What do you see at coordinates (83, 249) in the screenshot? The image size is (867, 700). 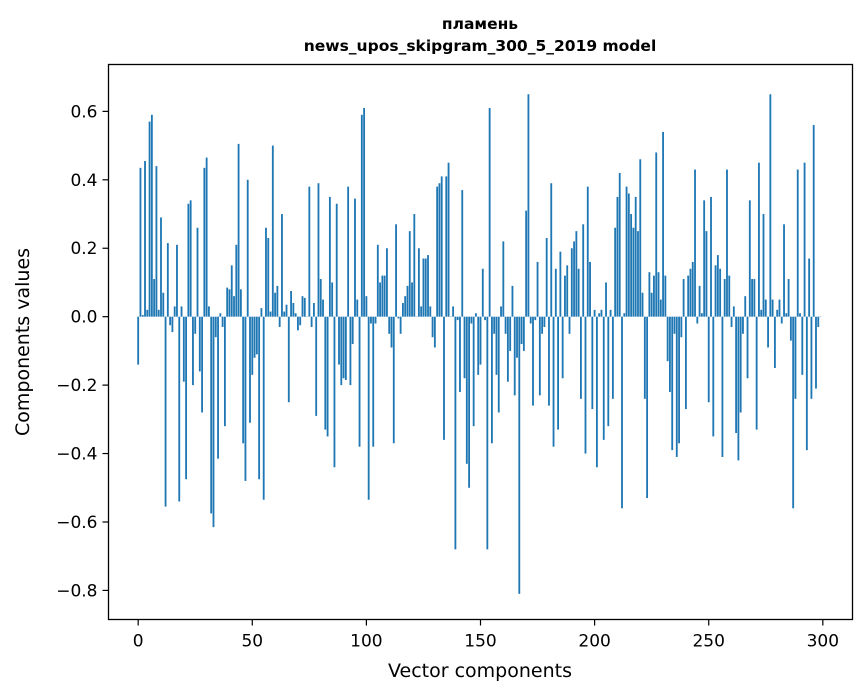 I see `y-tick-label: 0.2` at bounding box center [83, 249].